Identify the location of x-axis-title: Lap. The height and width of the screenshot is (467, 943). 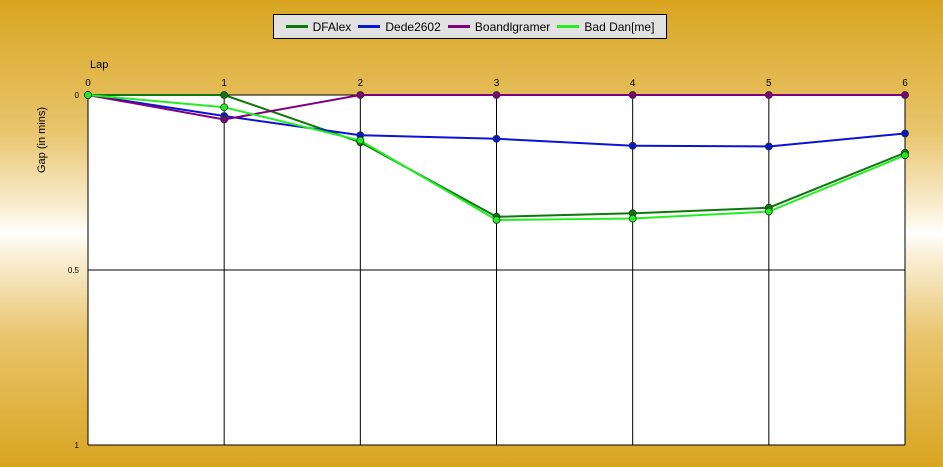
(99, 65).